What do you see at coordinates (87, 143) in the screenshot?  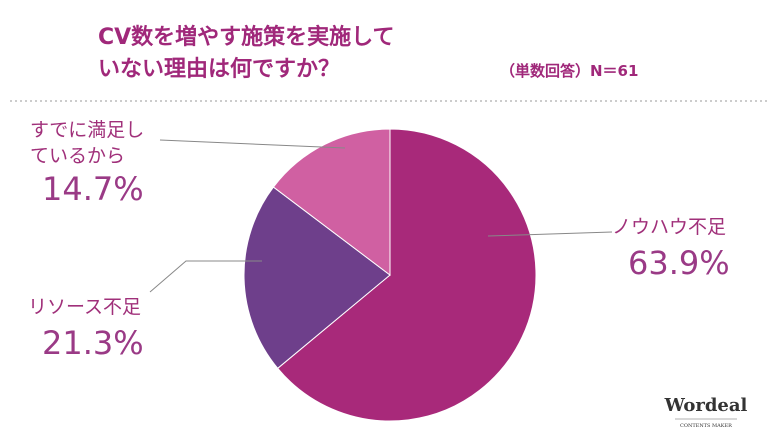 I see `slice-label: すでに満足しているから` at bounding box center [87, 143].